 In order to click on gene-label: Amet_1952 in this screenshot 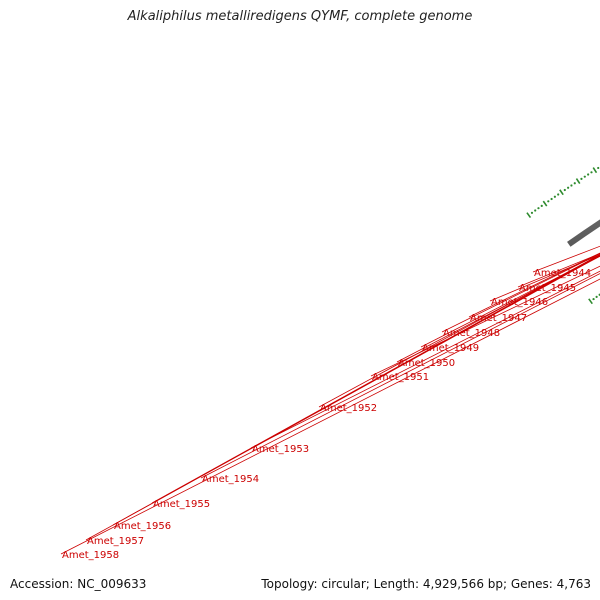, I will do `click(348, 408)`.